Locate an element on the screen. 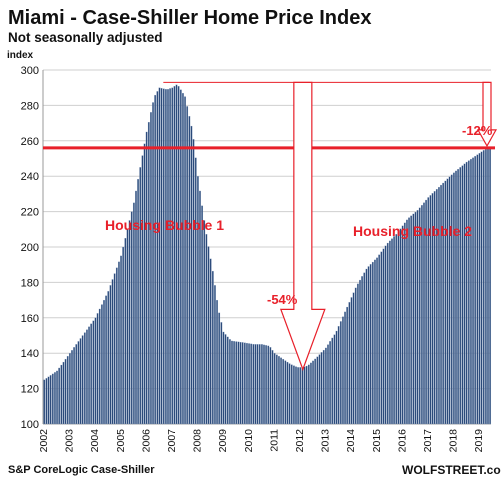 The width and height of the screenshot is (501, 485). source-label: S&P CoreLogic Case-Shiller is located at coordinates (81, 470).